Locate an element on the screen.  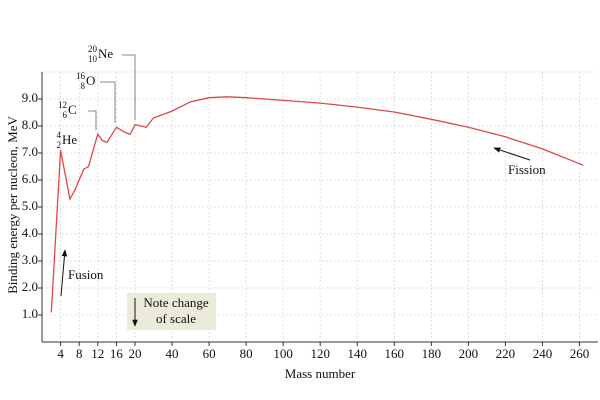
x-tick-label: 220 is located at coordinates (506, 353).